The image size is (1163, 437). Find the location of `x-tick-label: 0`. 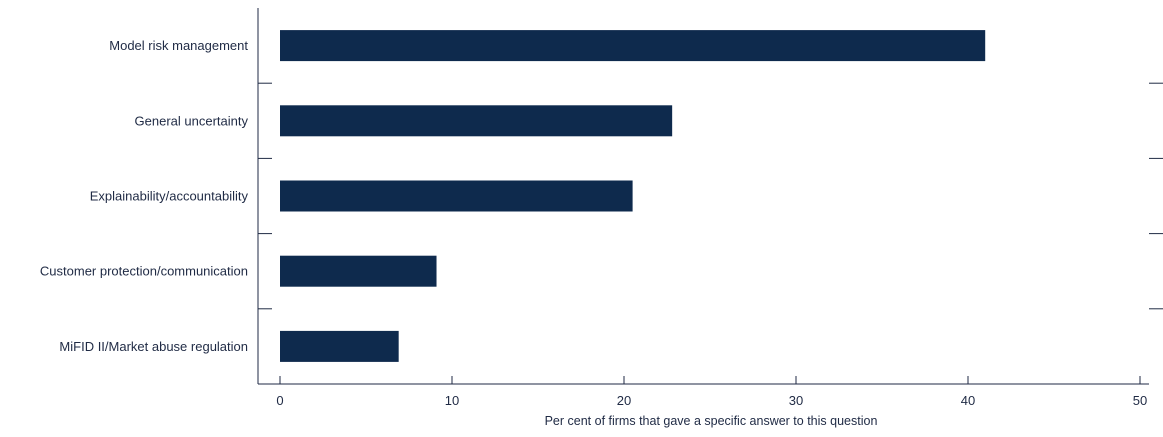

x-tick-label: 0 is located at coordinates (279, 400).